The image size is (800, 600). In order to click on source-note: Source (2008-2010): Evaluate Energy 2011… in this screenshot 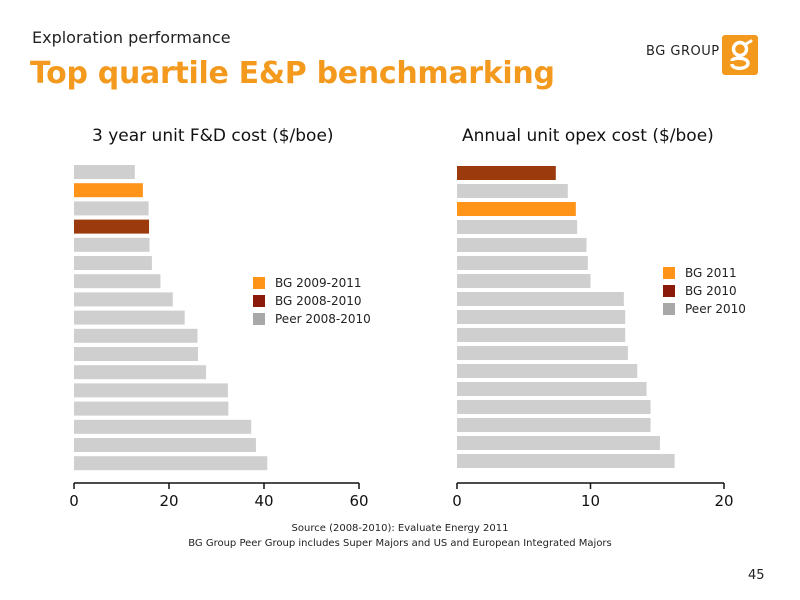, I will do `click(400, 536)`.